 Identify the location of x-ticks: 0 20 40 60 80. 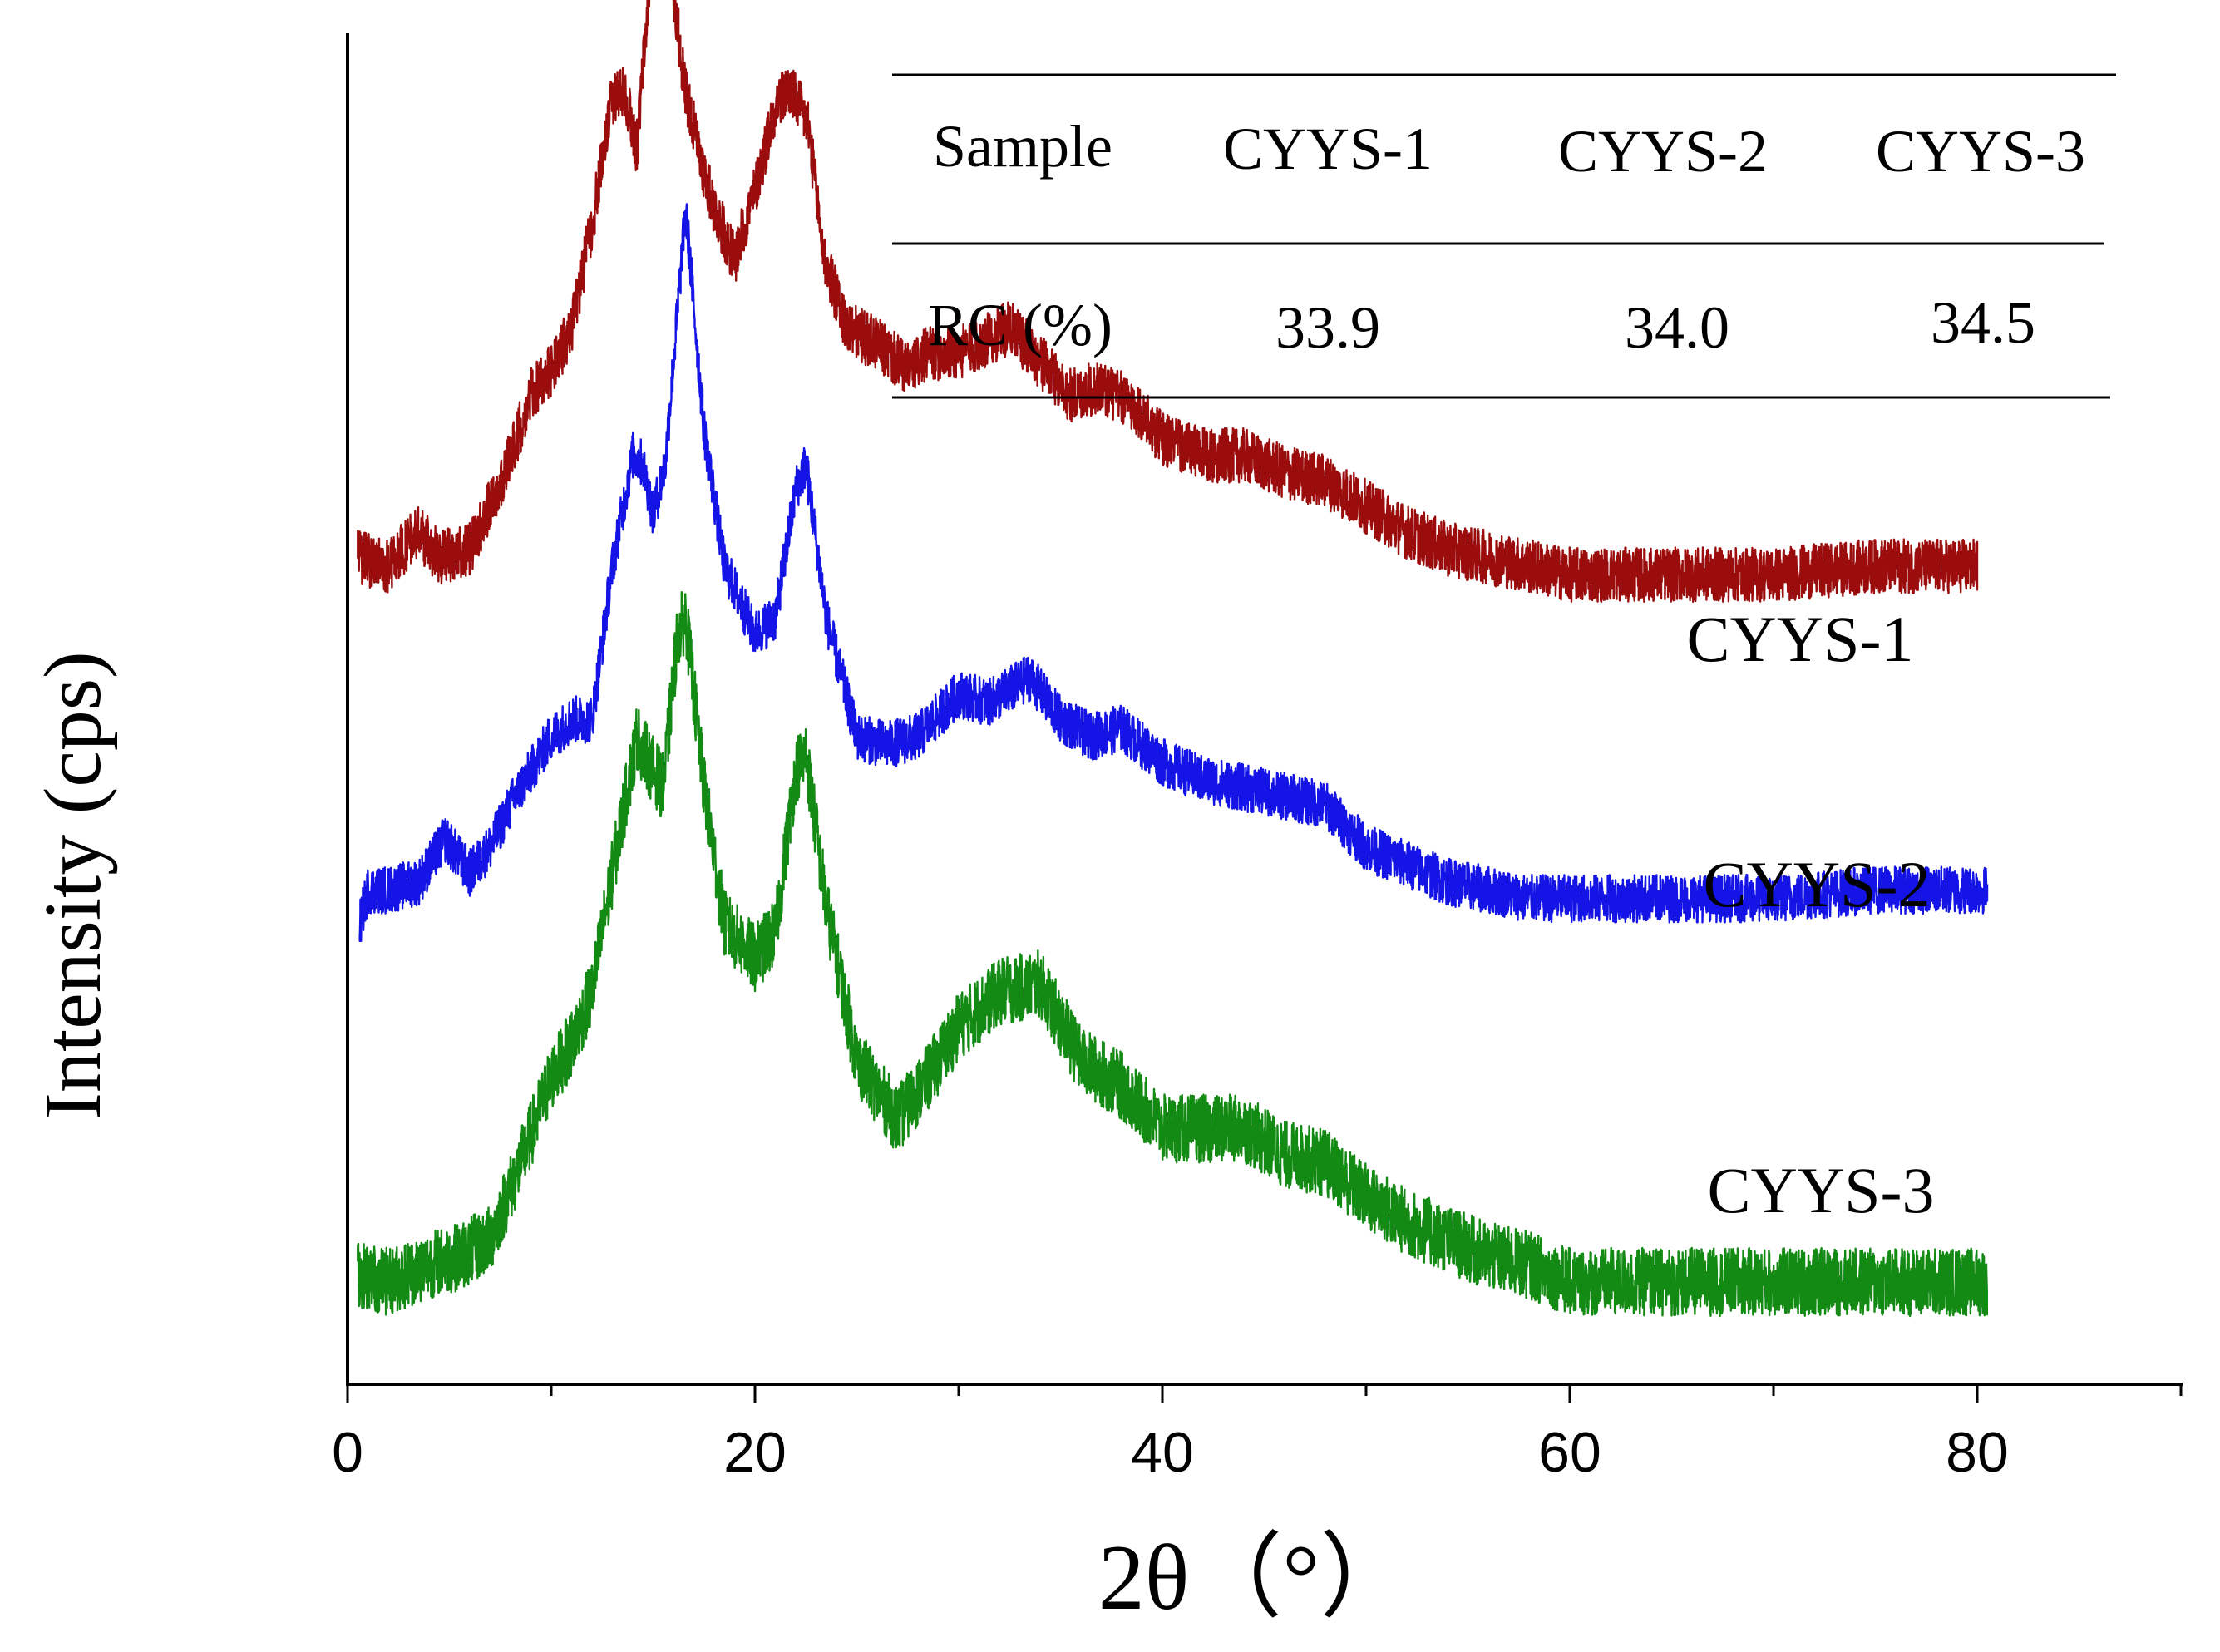
(1257, 1434).